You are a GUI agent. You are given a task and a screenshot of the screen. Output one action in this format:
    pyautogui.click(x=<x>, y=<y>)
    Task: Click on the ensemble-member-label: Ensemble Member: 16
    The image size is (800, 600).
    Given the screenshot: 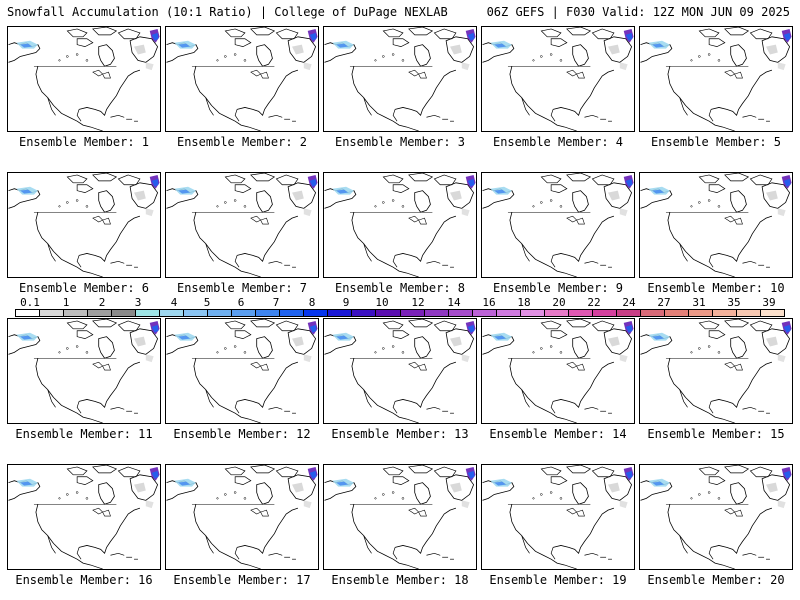 What is the action you would take?
    pyautogui.click(x=84, y=580)
    